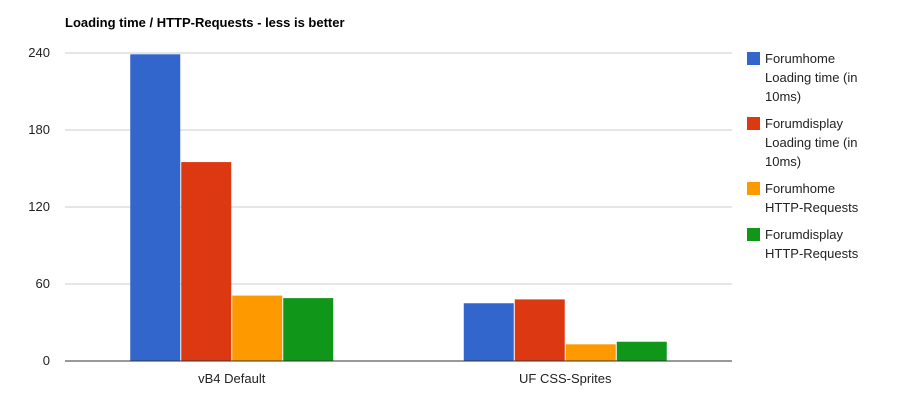 This screenshot has width=900, height=400. I want to click on y-tick-label: 180, so click(39, 129).